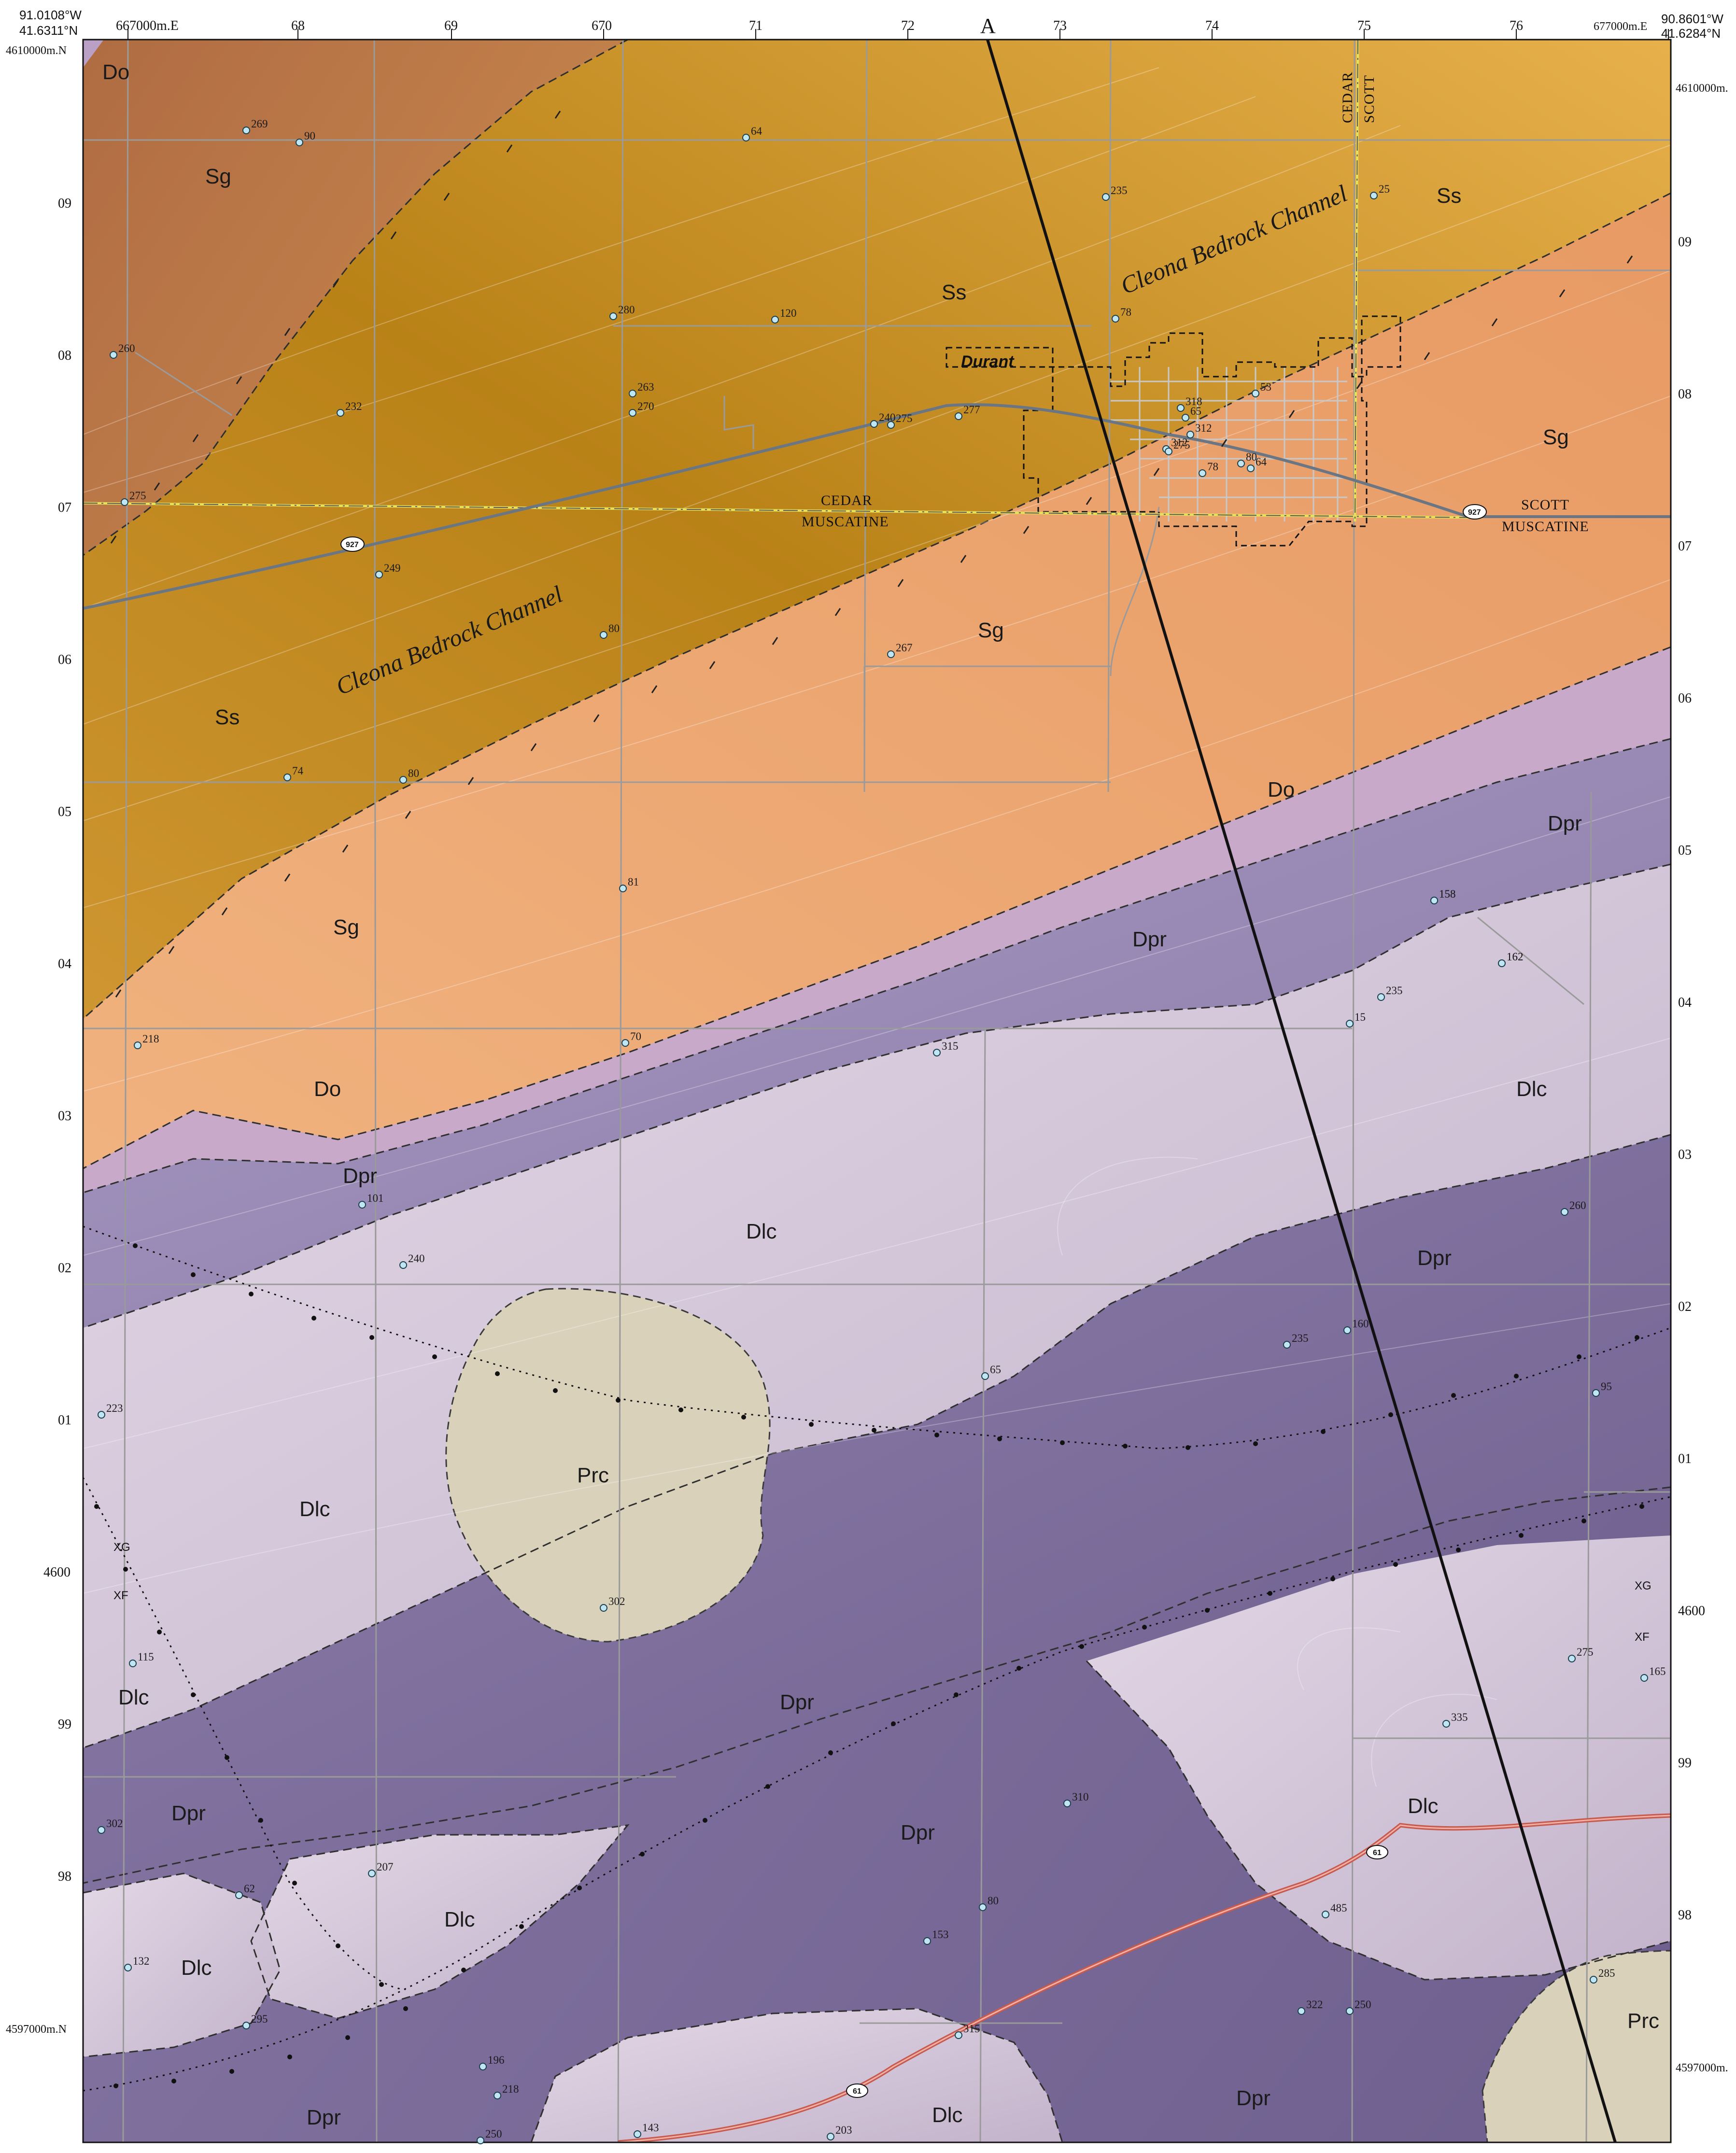 This screenshot has width=1736, height=2153. Describe the element at coordinates (1685, 546) in the screenshot. I see `right-tick-3: 07` at that location.